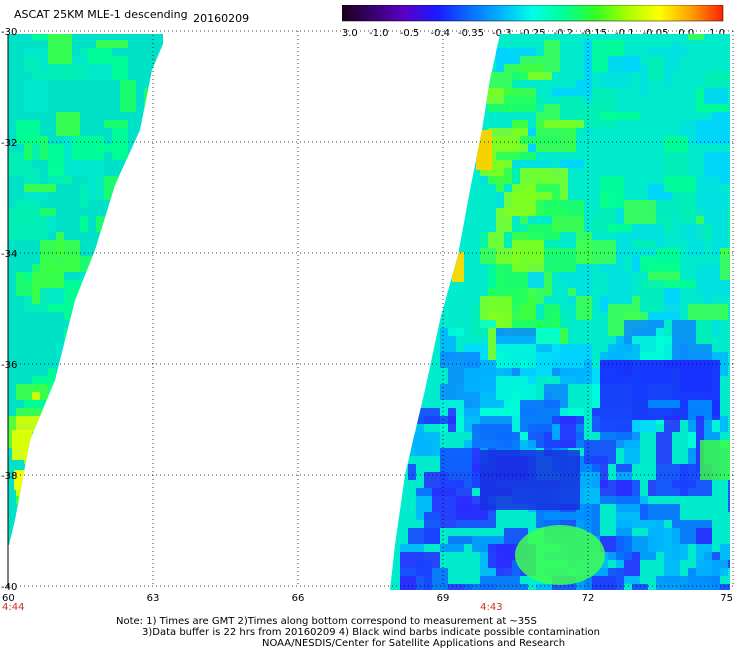 The image size is (740, 650). Describe the element at coordinates (9, 143) in the screenshot. I see `lat-tick-label: -32` at that location.